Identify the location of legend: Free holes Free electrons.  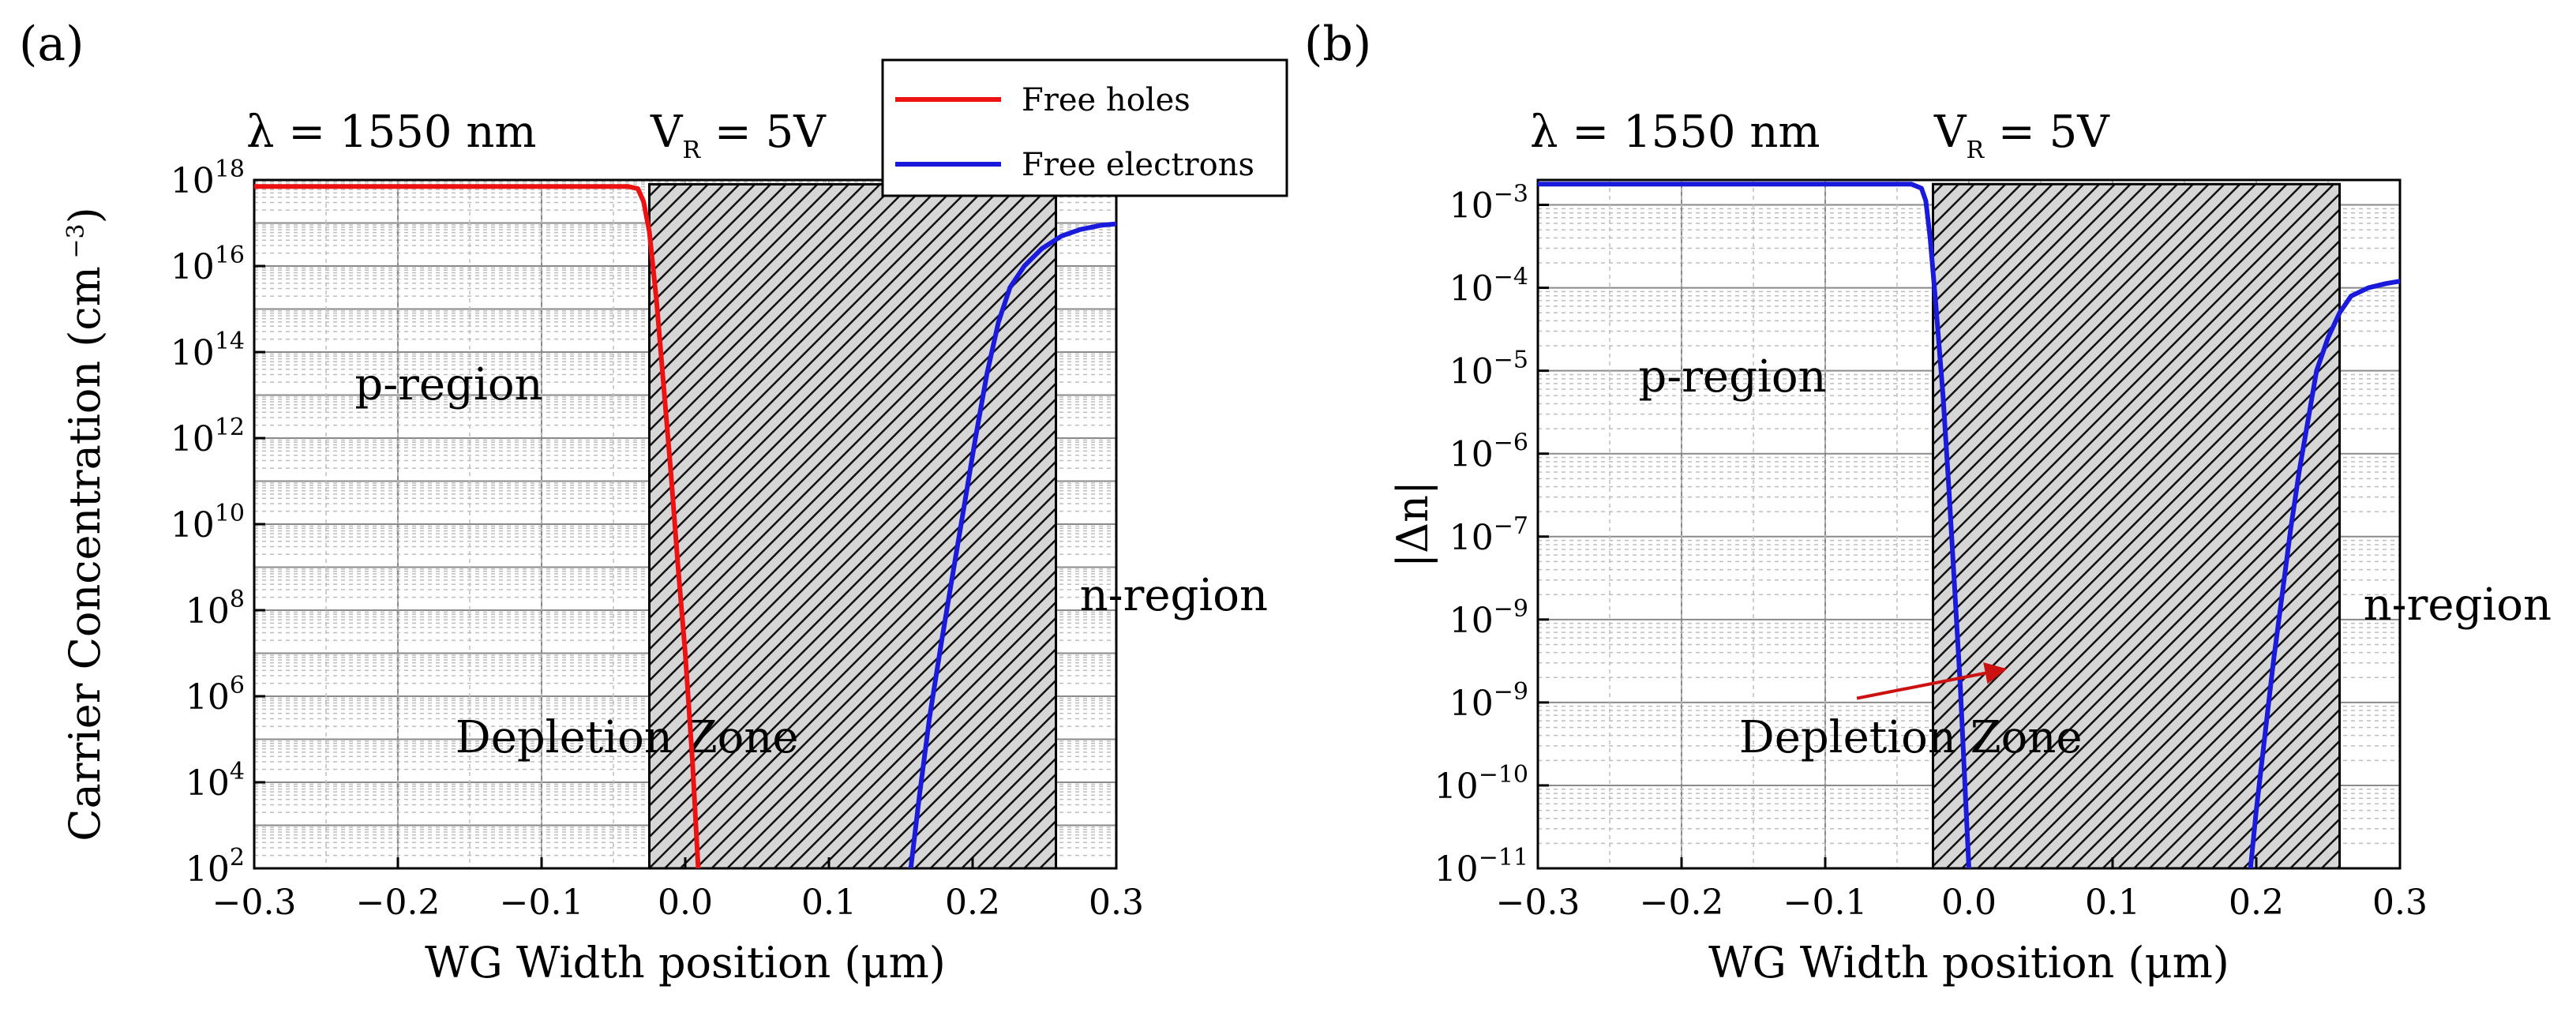
(1084, 127).